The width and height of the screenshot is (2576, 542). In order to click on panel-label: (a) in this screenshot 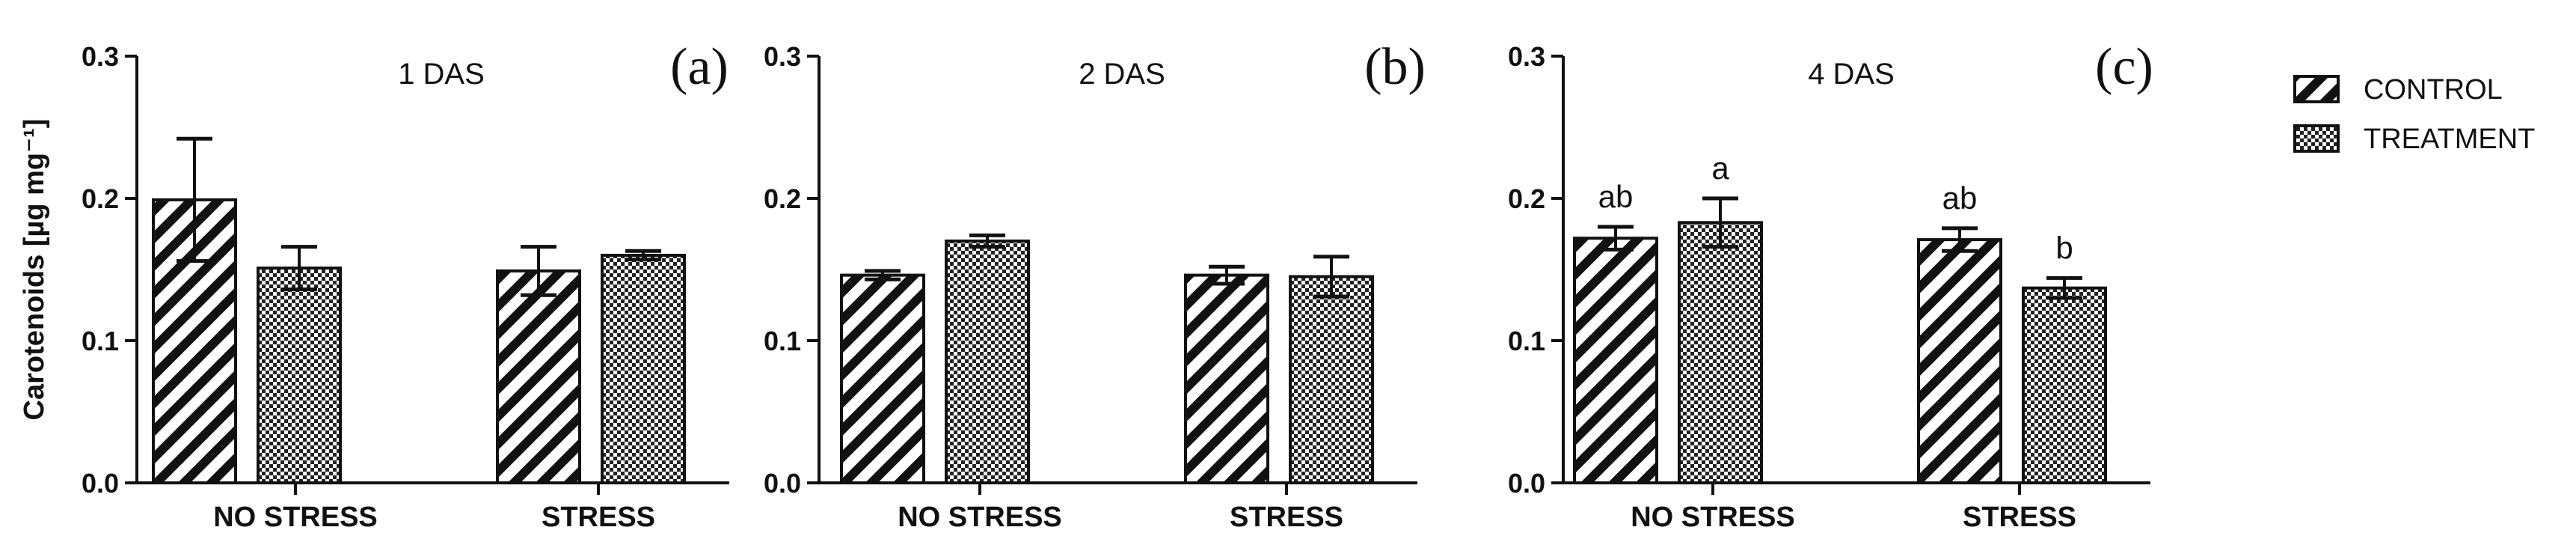, I will do `click(699, 67)`.